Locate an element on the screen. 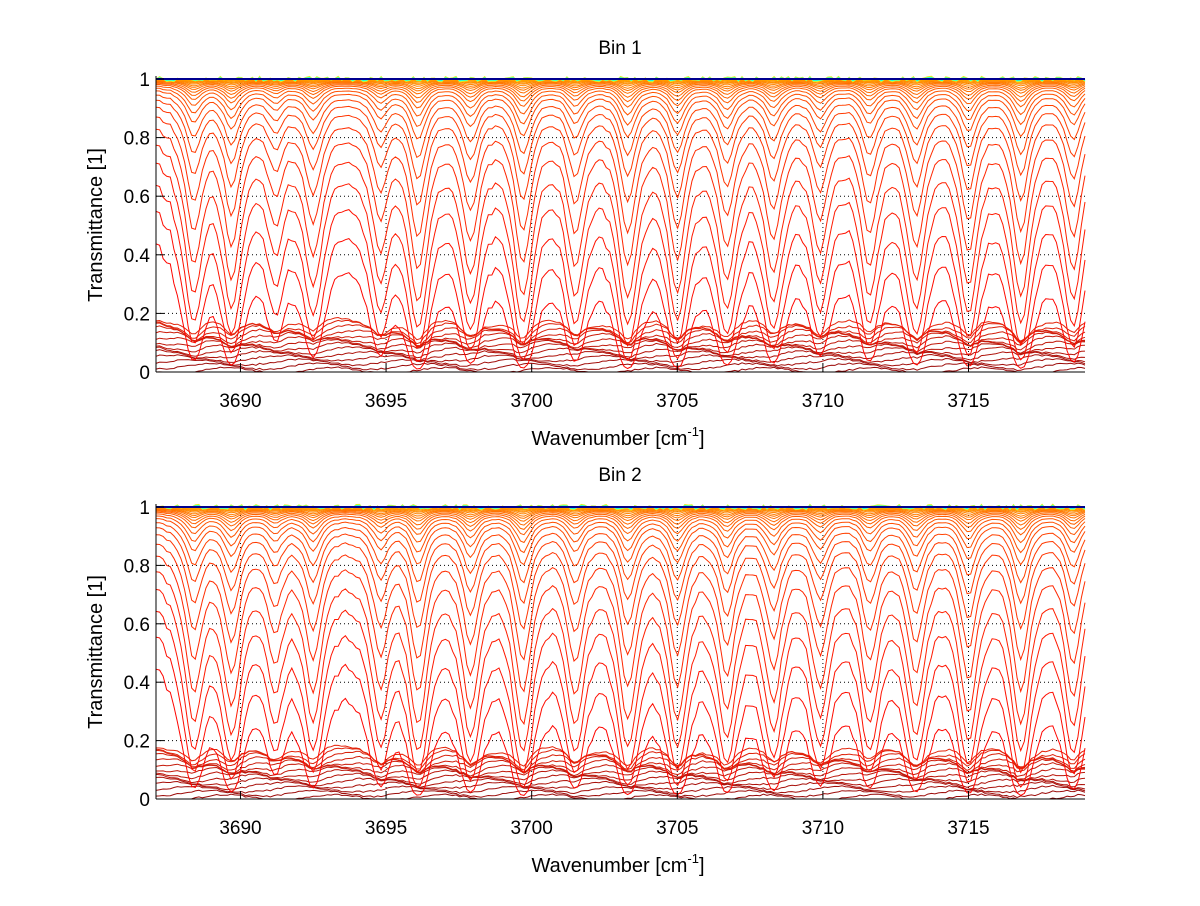  chart-title: Bin 2 is located at coordinates (619, 475).